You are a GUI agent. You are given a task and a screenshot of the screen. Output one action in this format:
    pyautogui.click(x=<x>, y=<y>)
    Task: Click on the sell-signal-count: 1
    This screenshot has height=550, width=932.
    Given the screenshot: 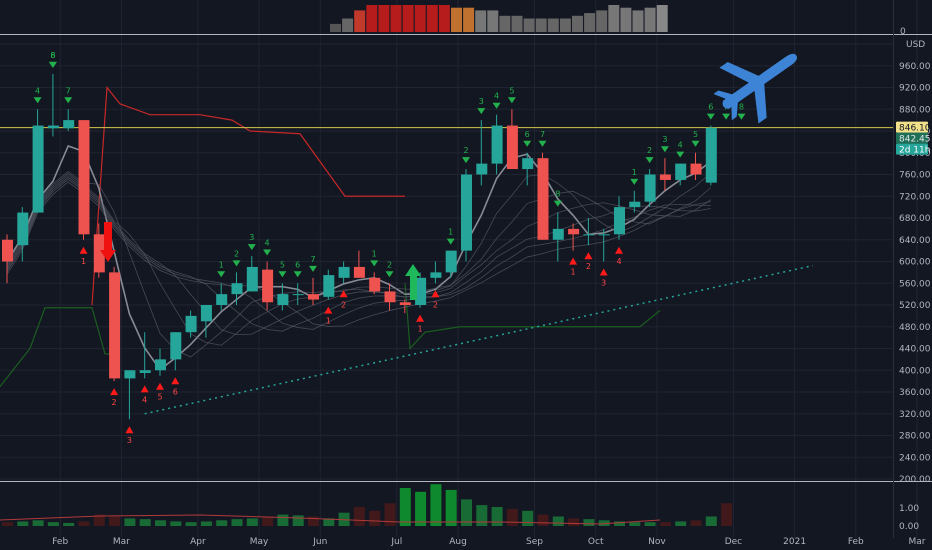 What is the action you would take?
    pyautogui.click(x=634, y=172)
    